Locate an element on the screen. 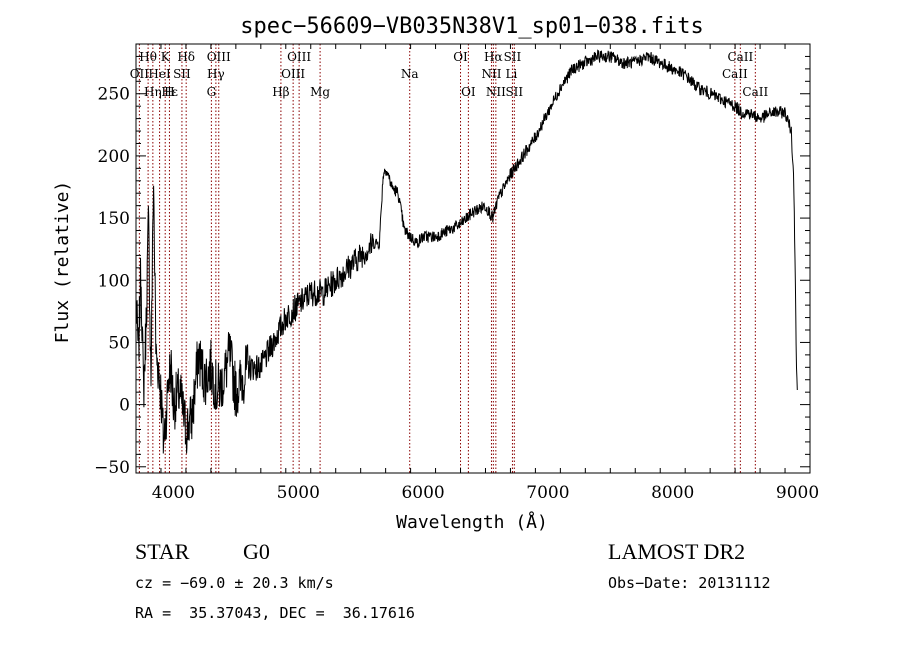 The image size is (900, 649). spectral-line-label: Hα is located at coordinates (493, 57).